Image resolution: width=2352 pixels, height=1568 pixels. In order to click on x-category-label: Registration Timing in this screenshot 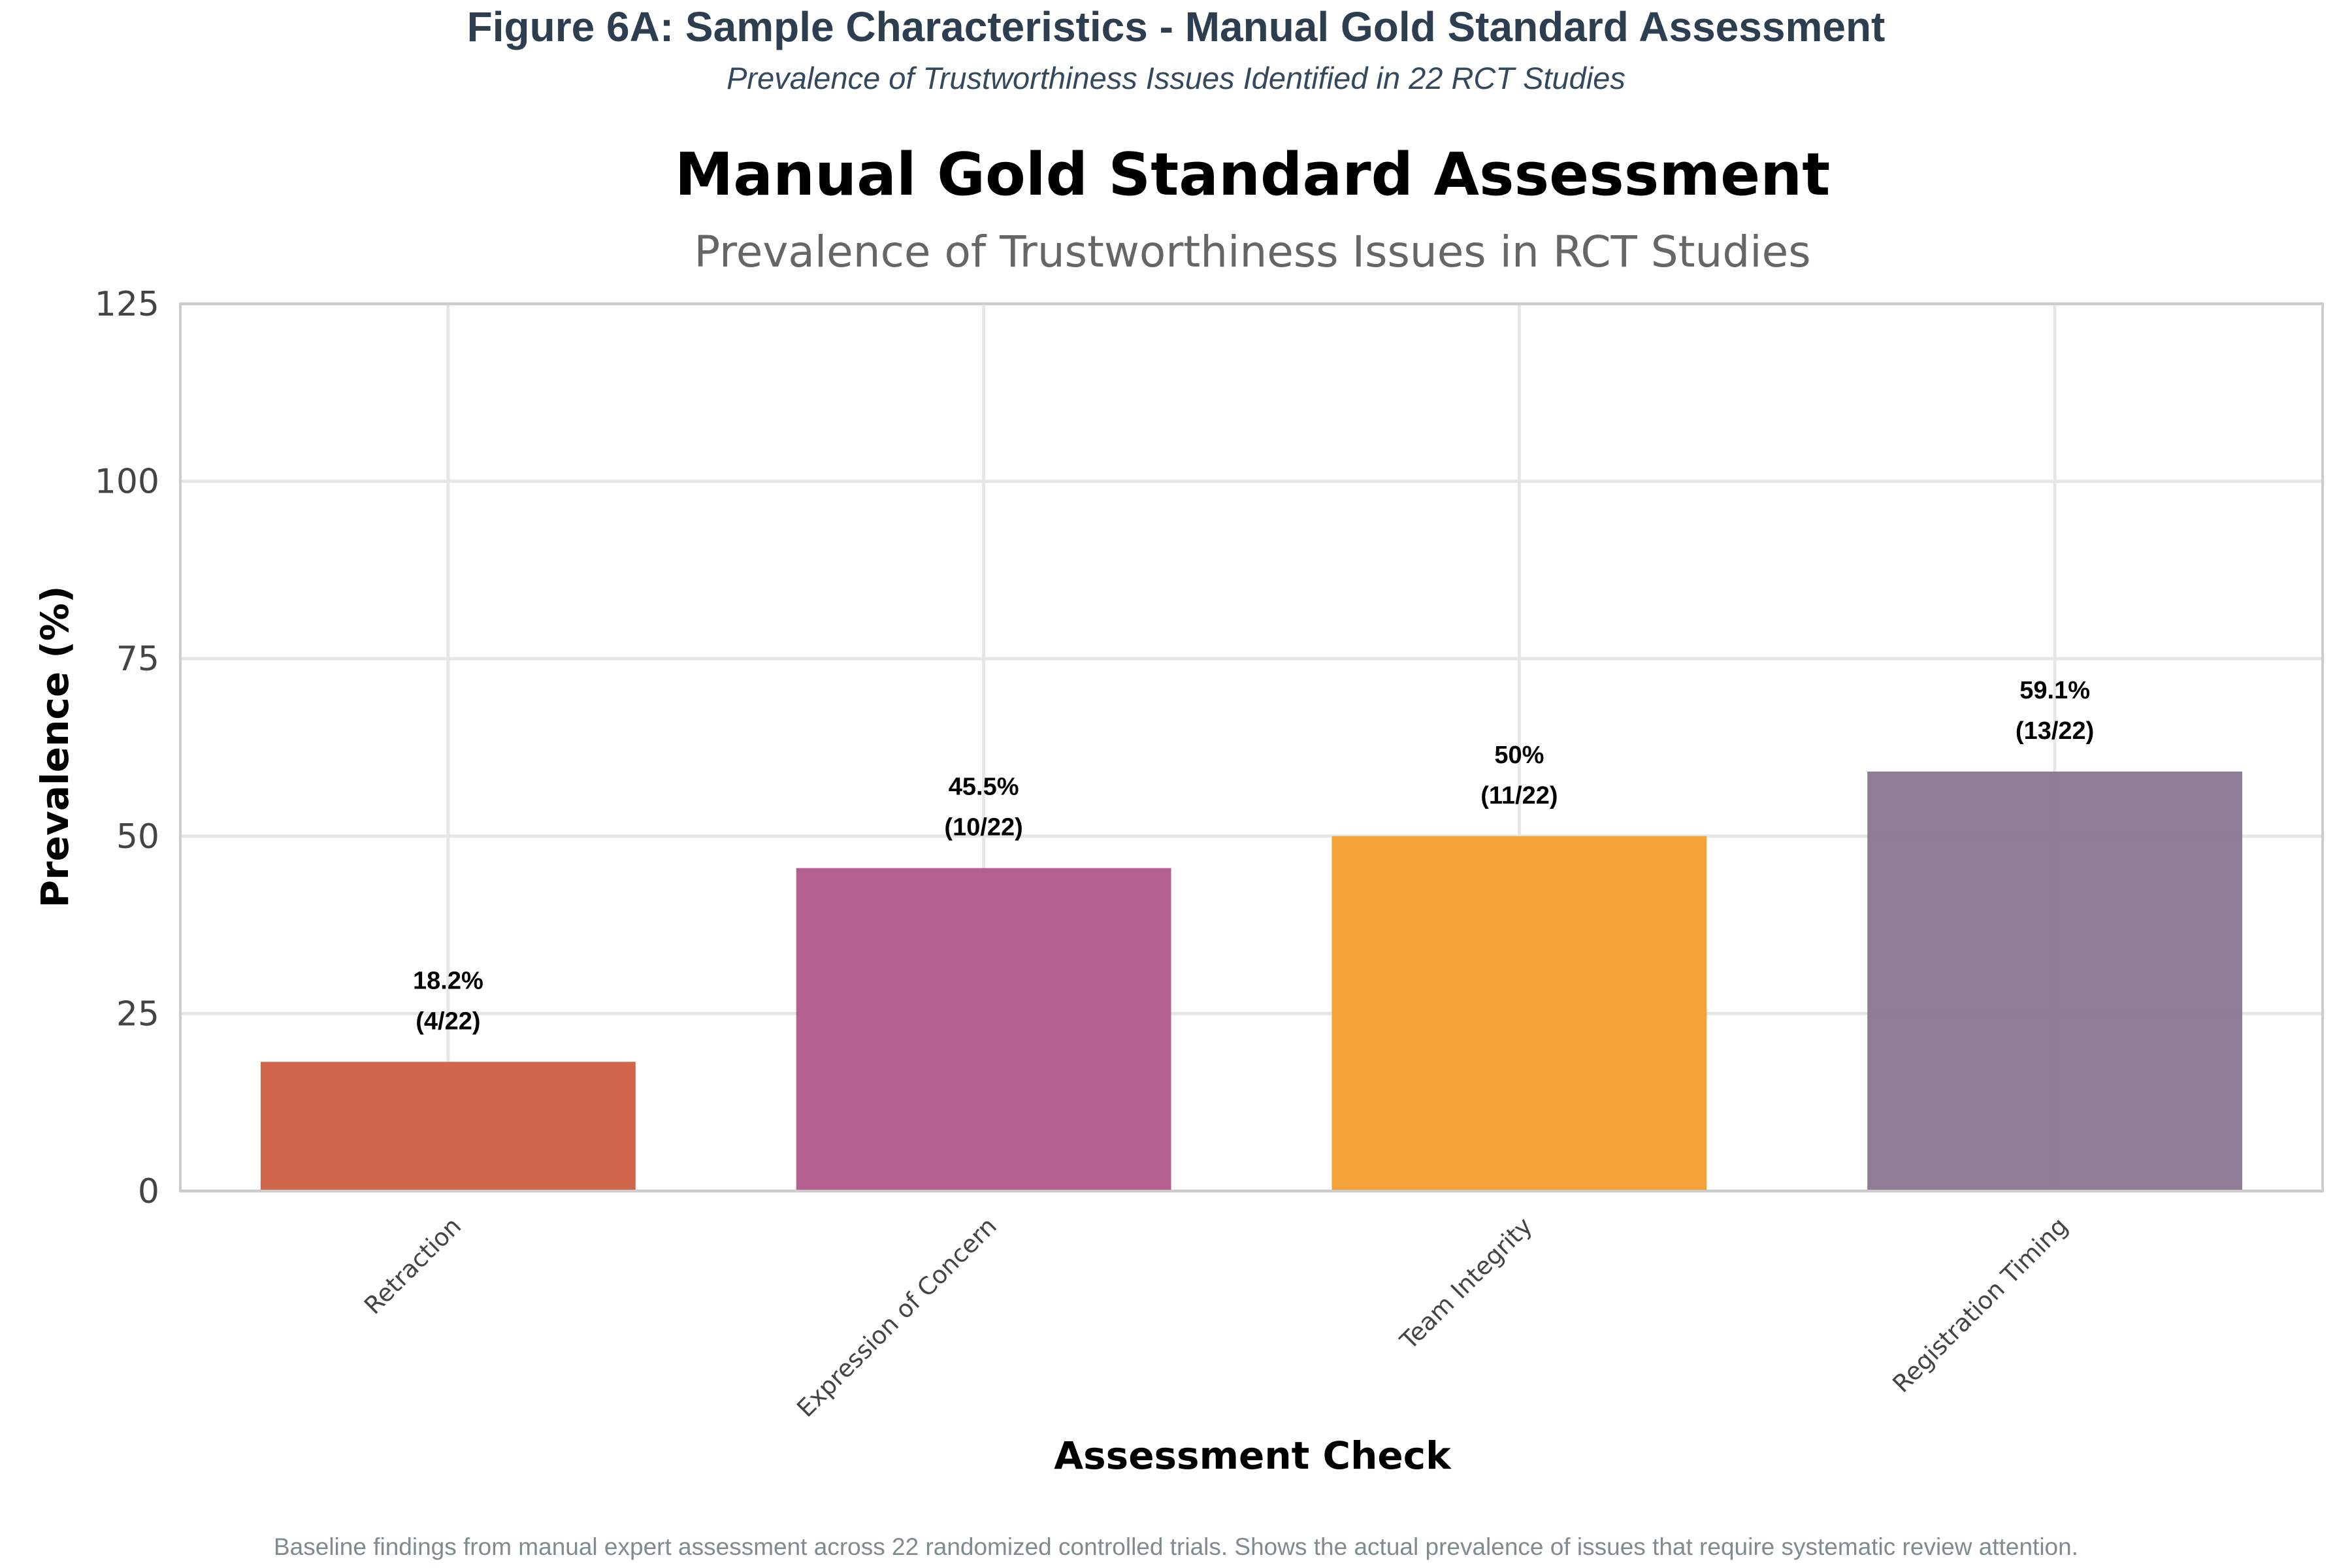, I will do `click(1980, 1305)`.